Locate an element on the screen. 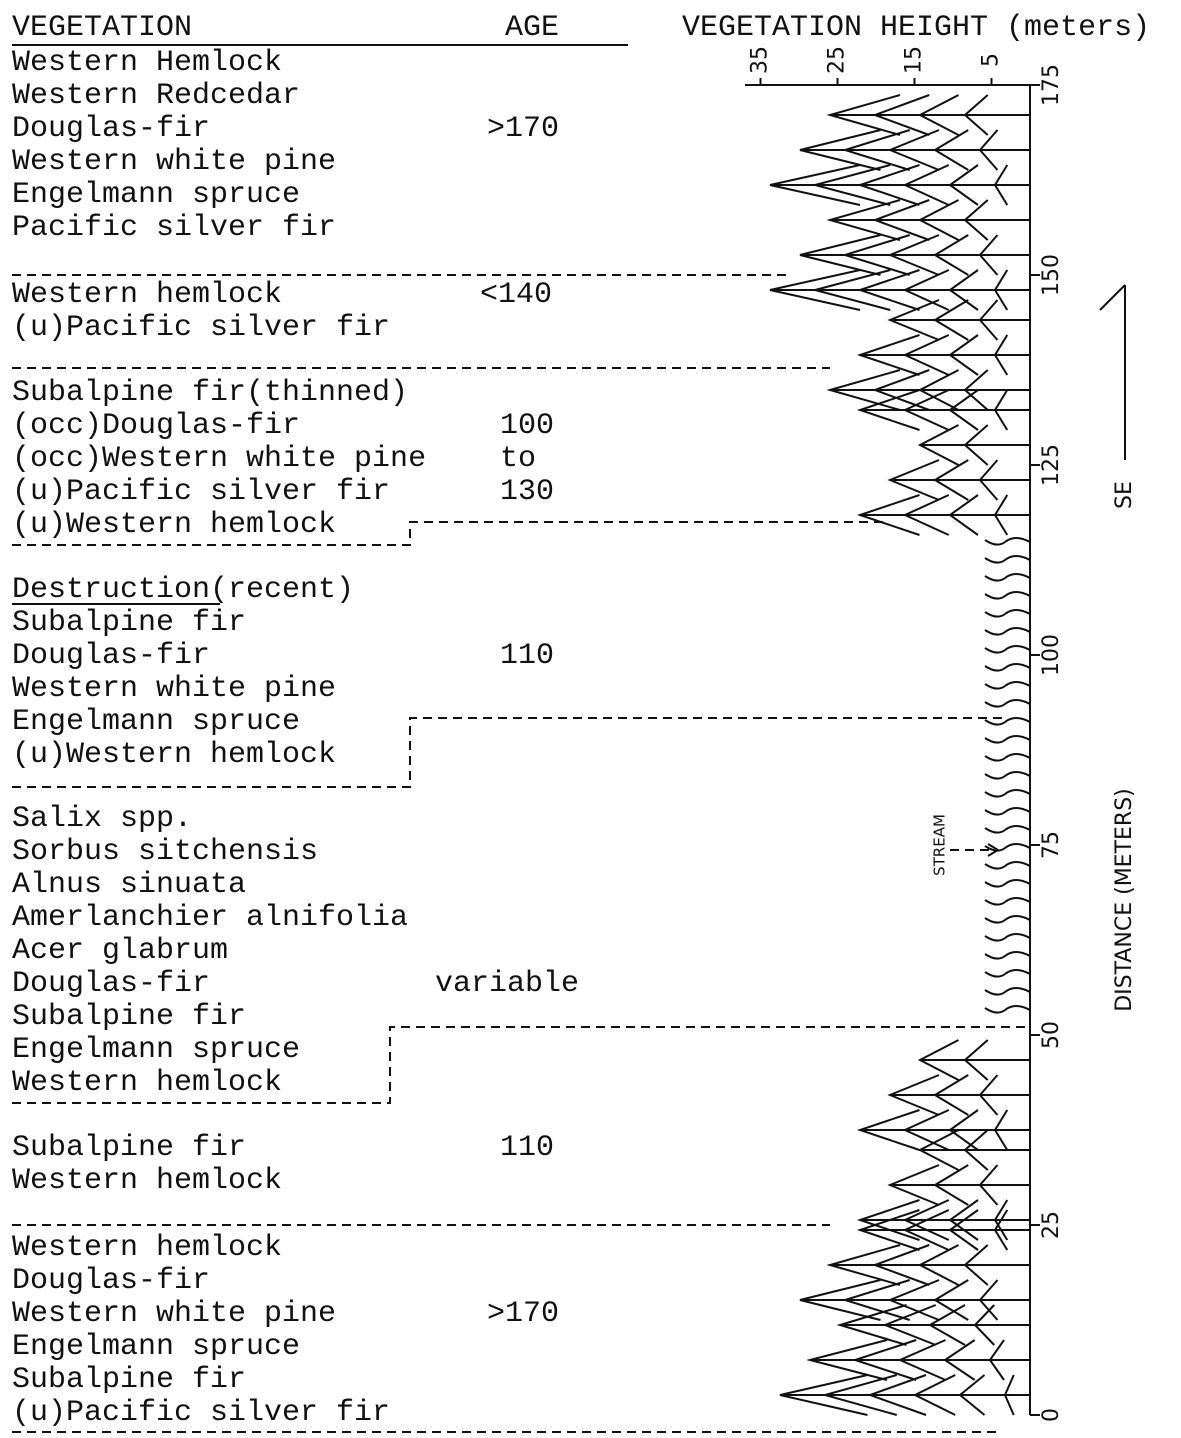 This screenshot has width=1181, height=1438. age: variable is located at coordinates (507, 984).